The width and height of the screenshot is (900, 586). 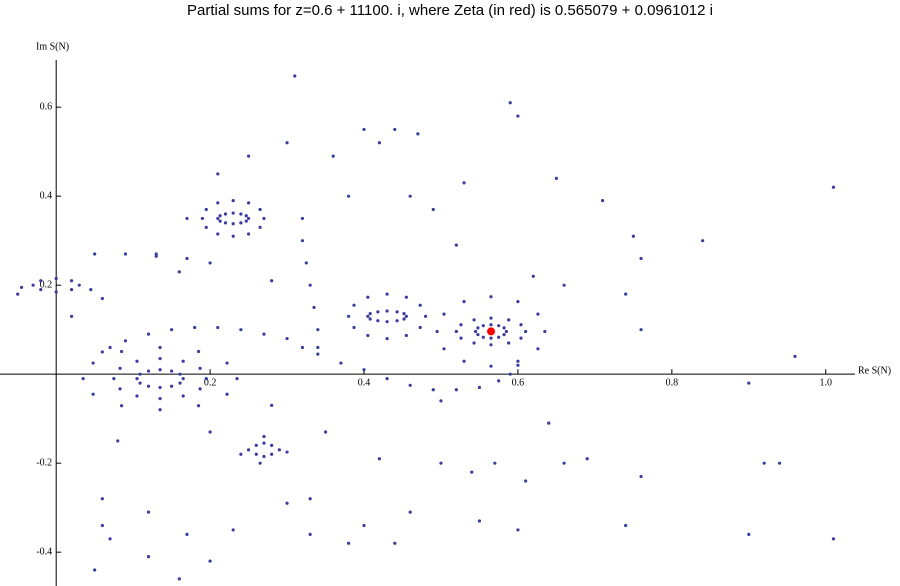 I want to click on x-tick-label: 0.6, so click(x=518, y=382).